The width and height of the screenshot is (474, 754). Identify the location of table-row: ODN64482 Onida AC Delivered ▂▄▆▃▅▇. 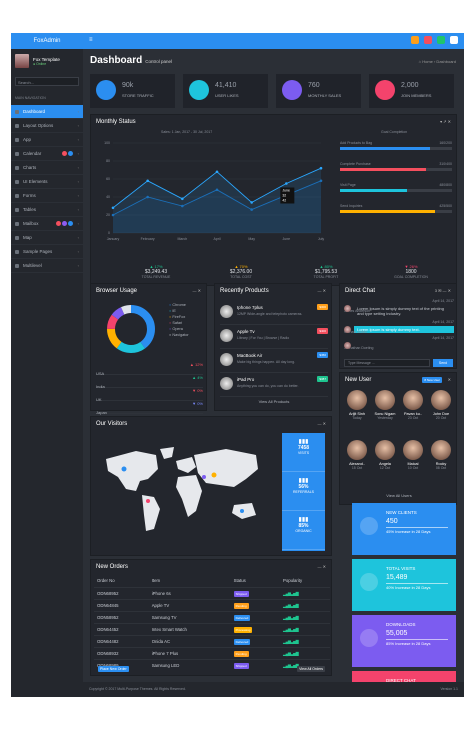
(212, 641).